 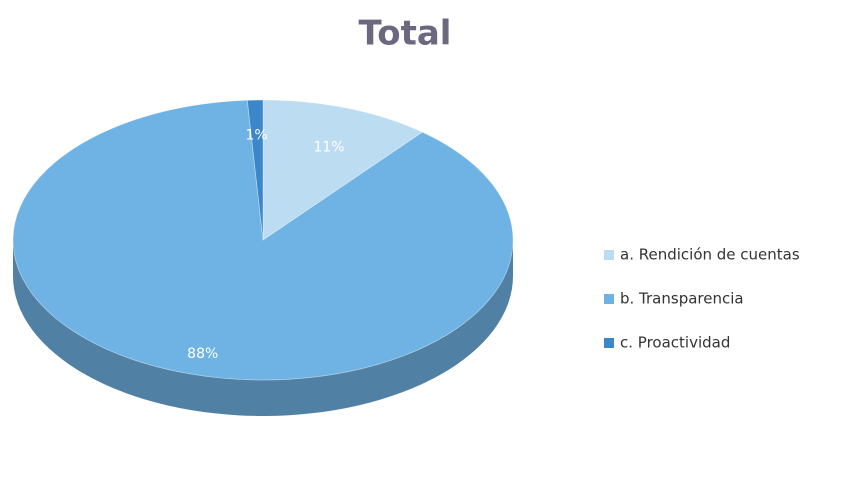 I want to click on data-label: 1%, so click(x=256, y=135).